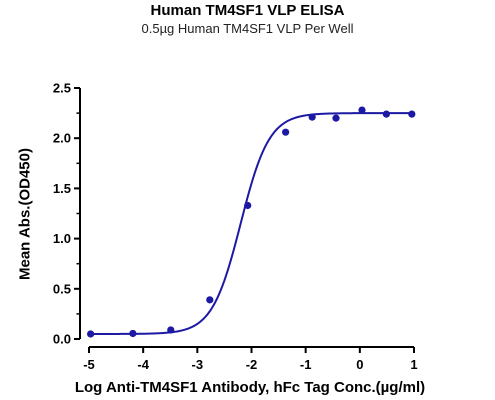 The height and width of the screenshot is (400, 495). Describe the element at coordinates (62, 288) in the screenshot. I see `y-tick-label: 0.5` at that location.